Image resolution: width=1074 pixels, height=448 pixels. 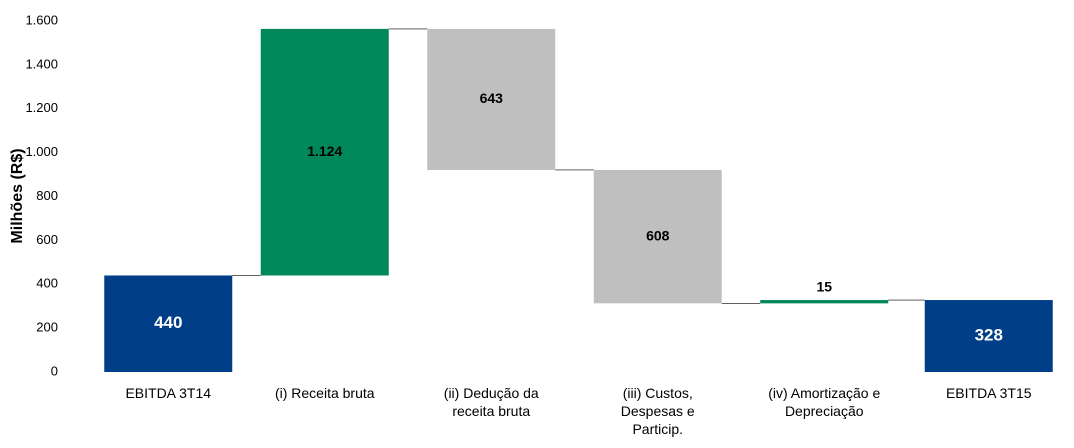 I want to click on x-tick-label: EBITDA 3T15, so click(x=988, y=393).